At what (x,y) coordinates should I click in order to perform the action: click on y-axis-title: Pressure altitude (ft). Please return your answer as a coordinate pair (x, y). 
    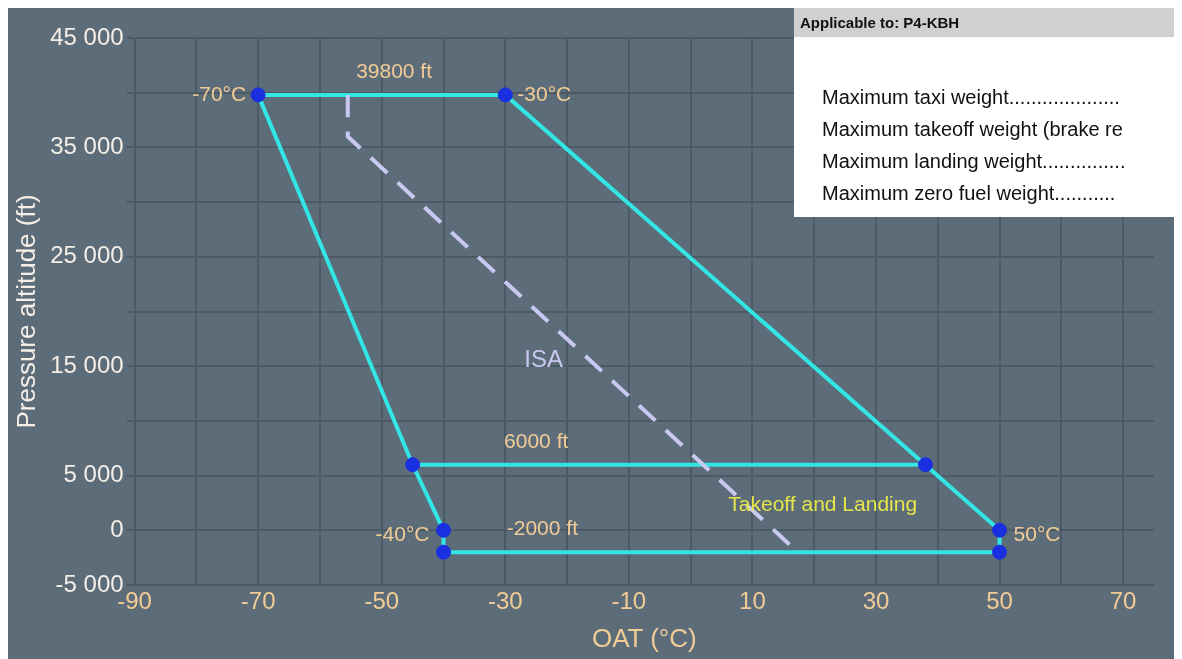
    Looking at the image, I should click on (25, 311).